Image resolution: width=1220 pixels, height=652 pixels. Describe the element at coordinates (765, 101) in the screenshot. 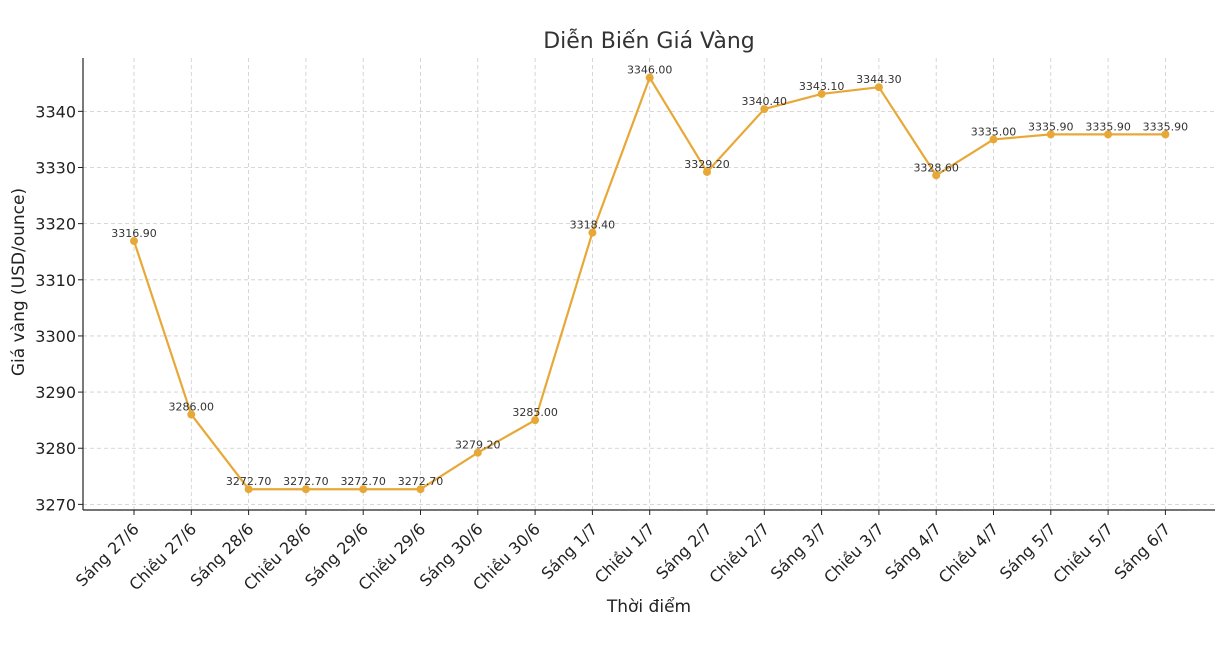

I see `data-label: 3340.40` at that location.